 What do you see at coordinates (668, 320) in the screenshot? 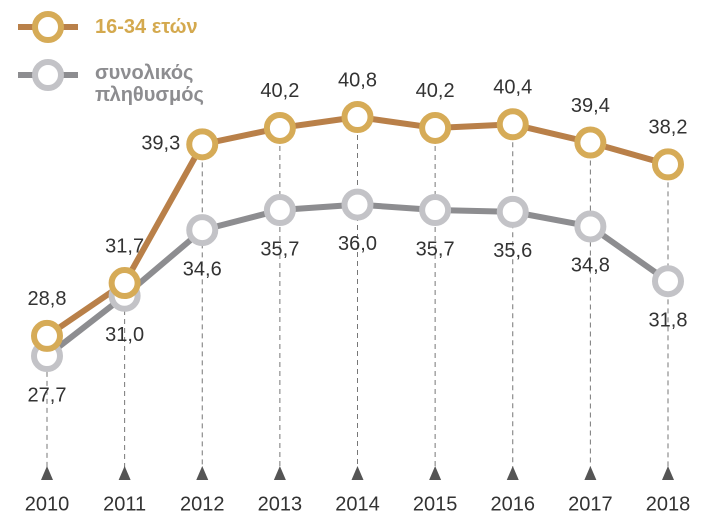
I see `value-label: 31,8` at bounding box center [668, 320].